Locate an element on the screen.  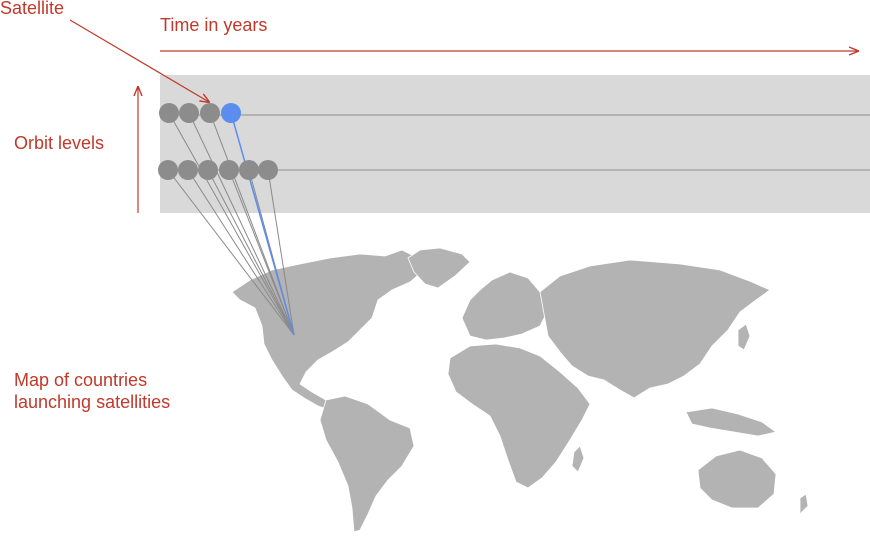
map-africa is located at coordinates (519, 416).